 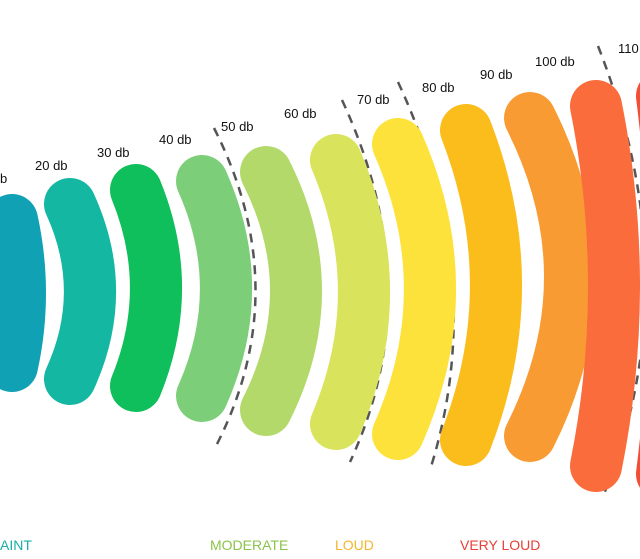 I want to click on level-label: 40 db, so click(x=175, y=139).